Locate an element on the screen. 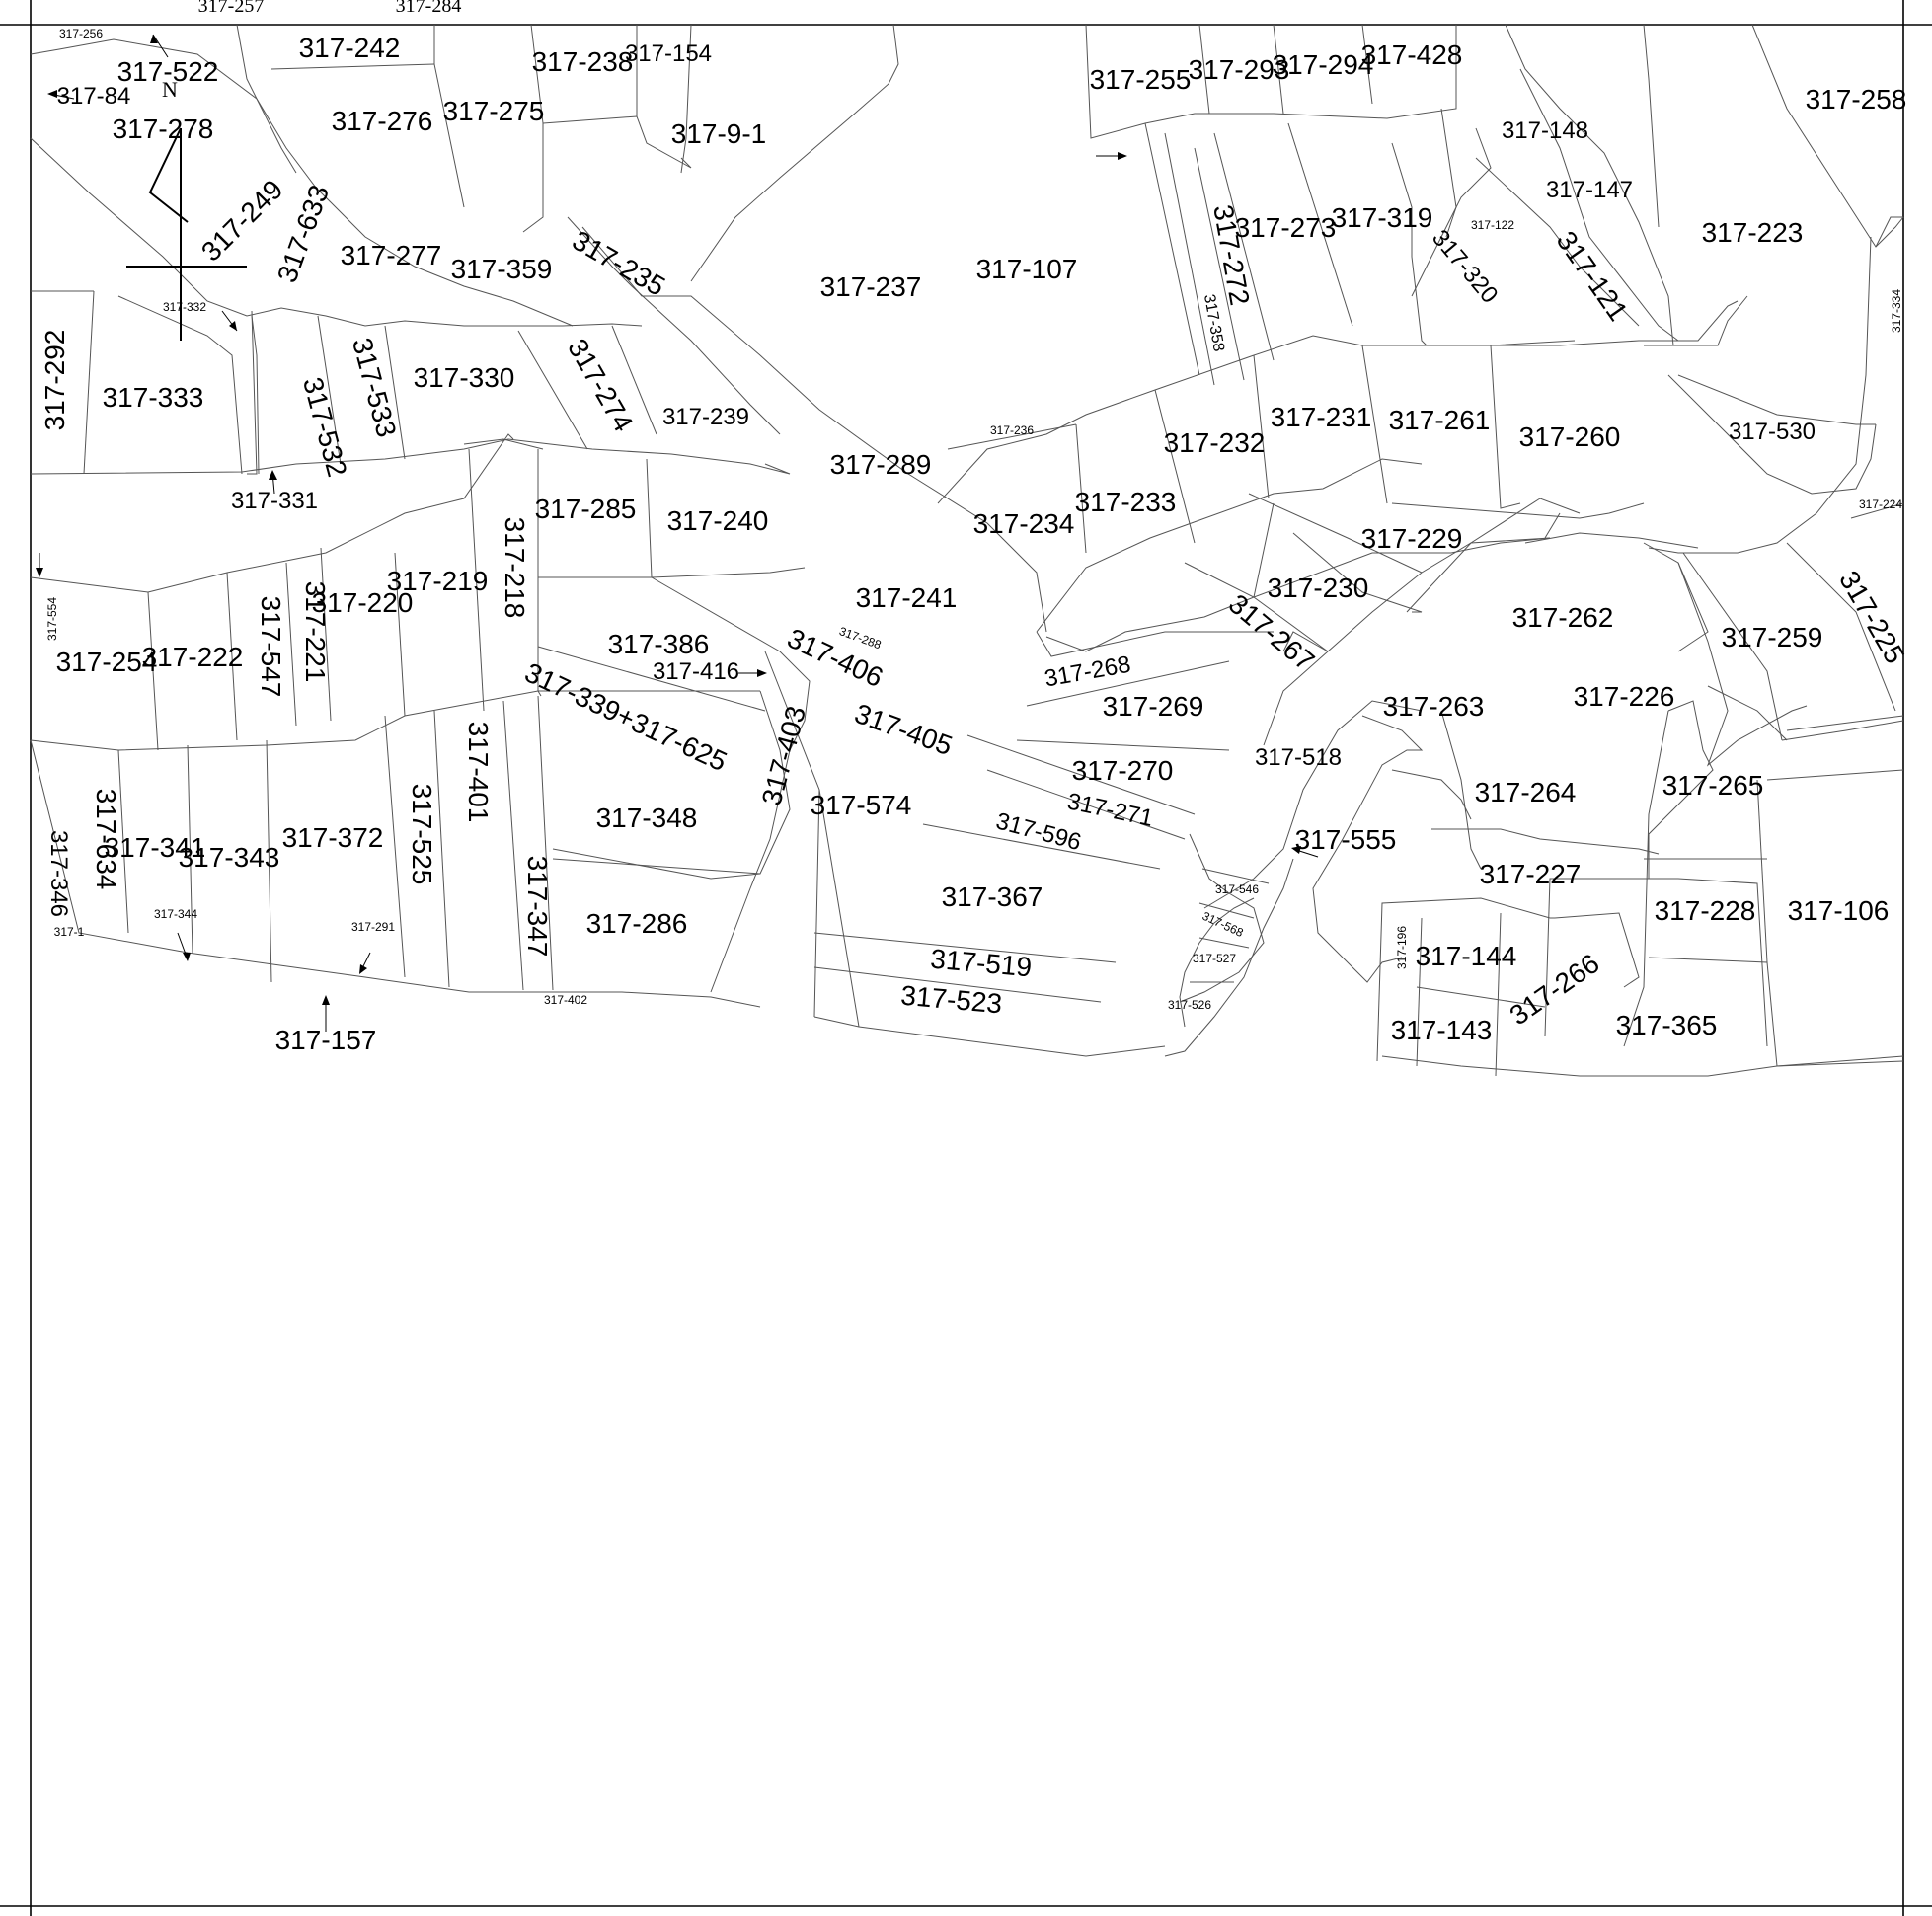 The width and height of the screenshot is (1932, 1916). parcel-label: 317-403 is located at coordinates (784, 755).